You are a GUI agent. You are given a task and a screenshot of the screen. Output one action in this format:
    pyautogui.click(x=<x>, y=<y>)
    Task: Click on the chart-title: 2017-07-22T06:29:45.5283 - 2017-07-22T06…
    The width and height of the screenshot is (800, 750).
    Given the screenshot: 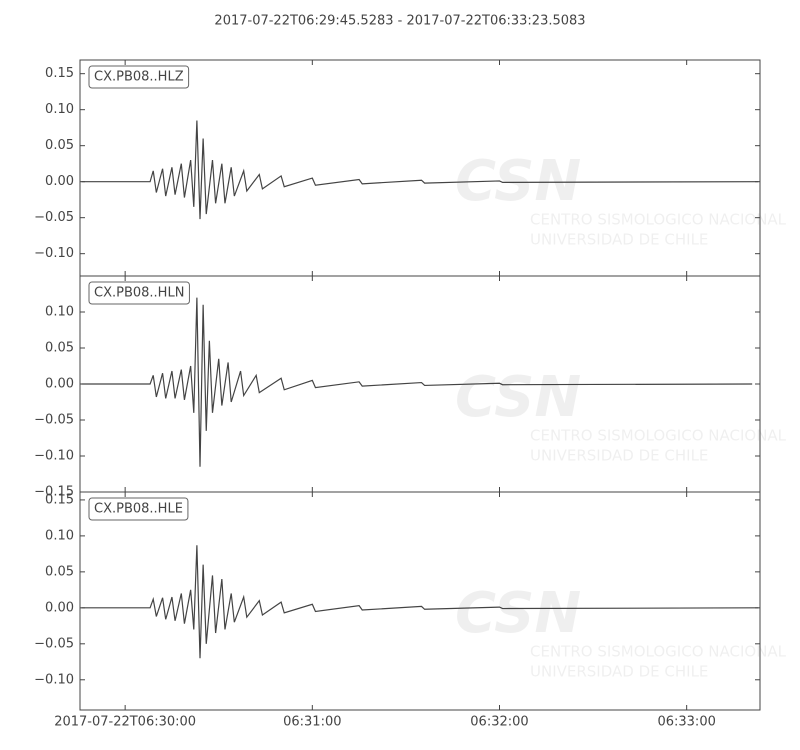 What is the action you would take?
    pyautogui.click(x=399, y=21)
    